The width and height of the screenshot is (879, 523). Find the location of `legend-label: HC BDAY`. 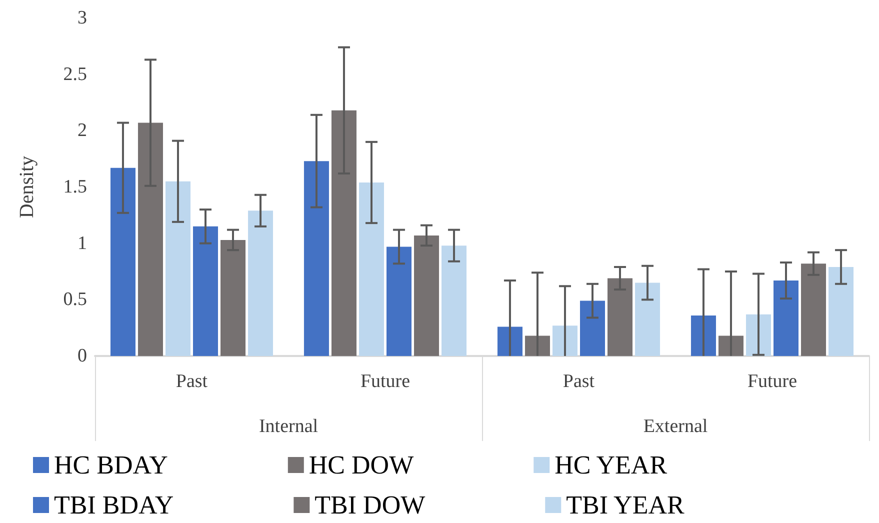

legend-label: HC BDAY is located at coordinates (111, 465).